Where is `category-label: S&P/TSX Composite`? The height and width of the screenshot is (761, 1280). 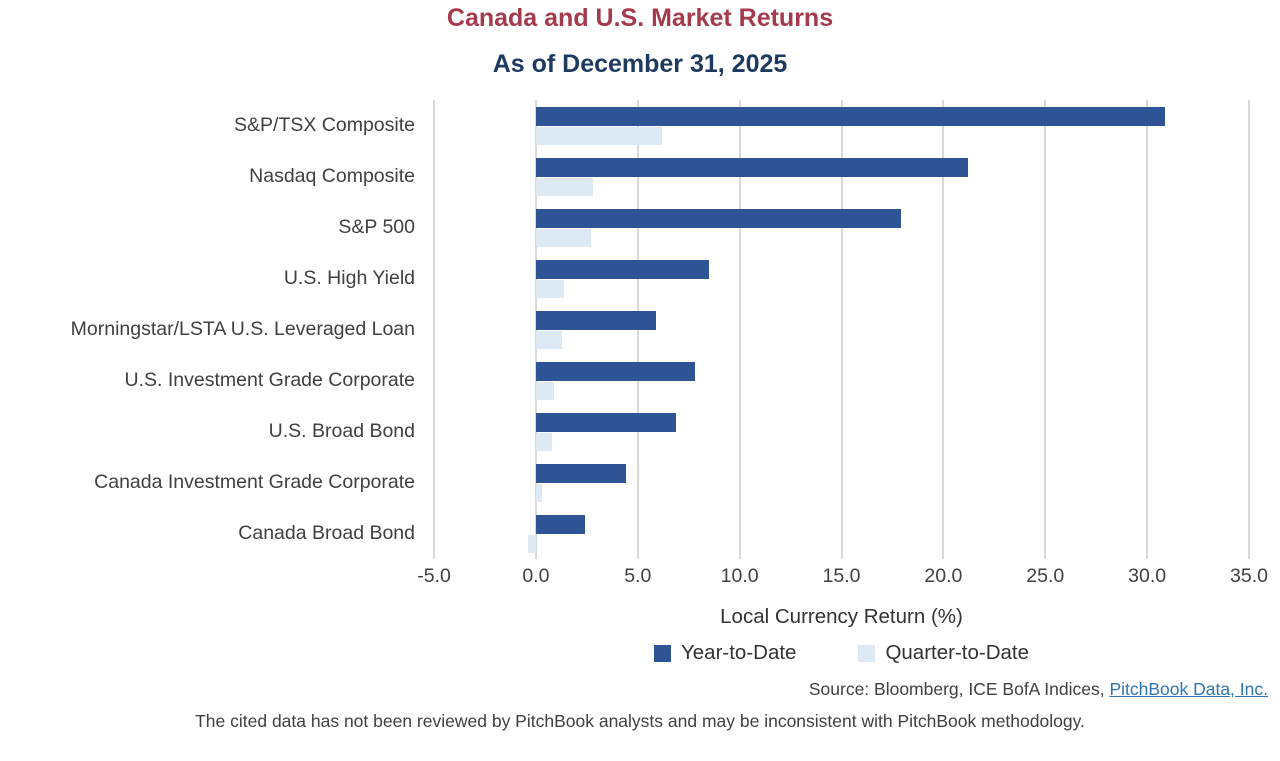 category-label: S&P/TSX Composite is located at coordinates (324, 125).